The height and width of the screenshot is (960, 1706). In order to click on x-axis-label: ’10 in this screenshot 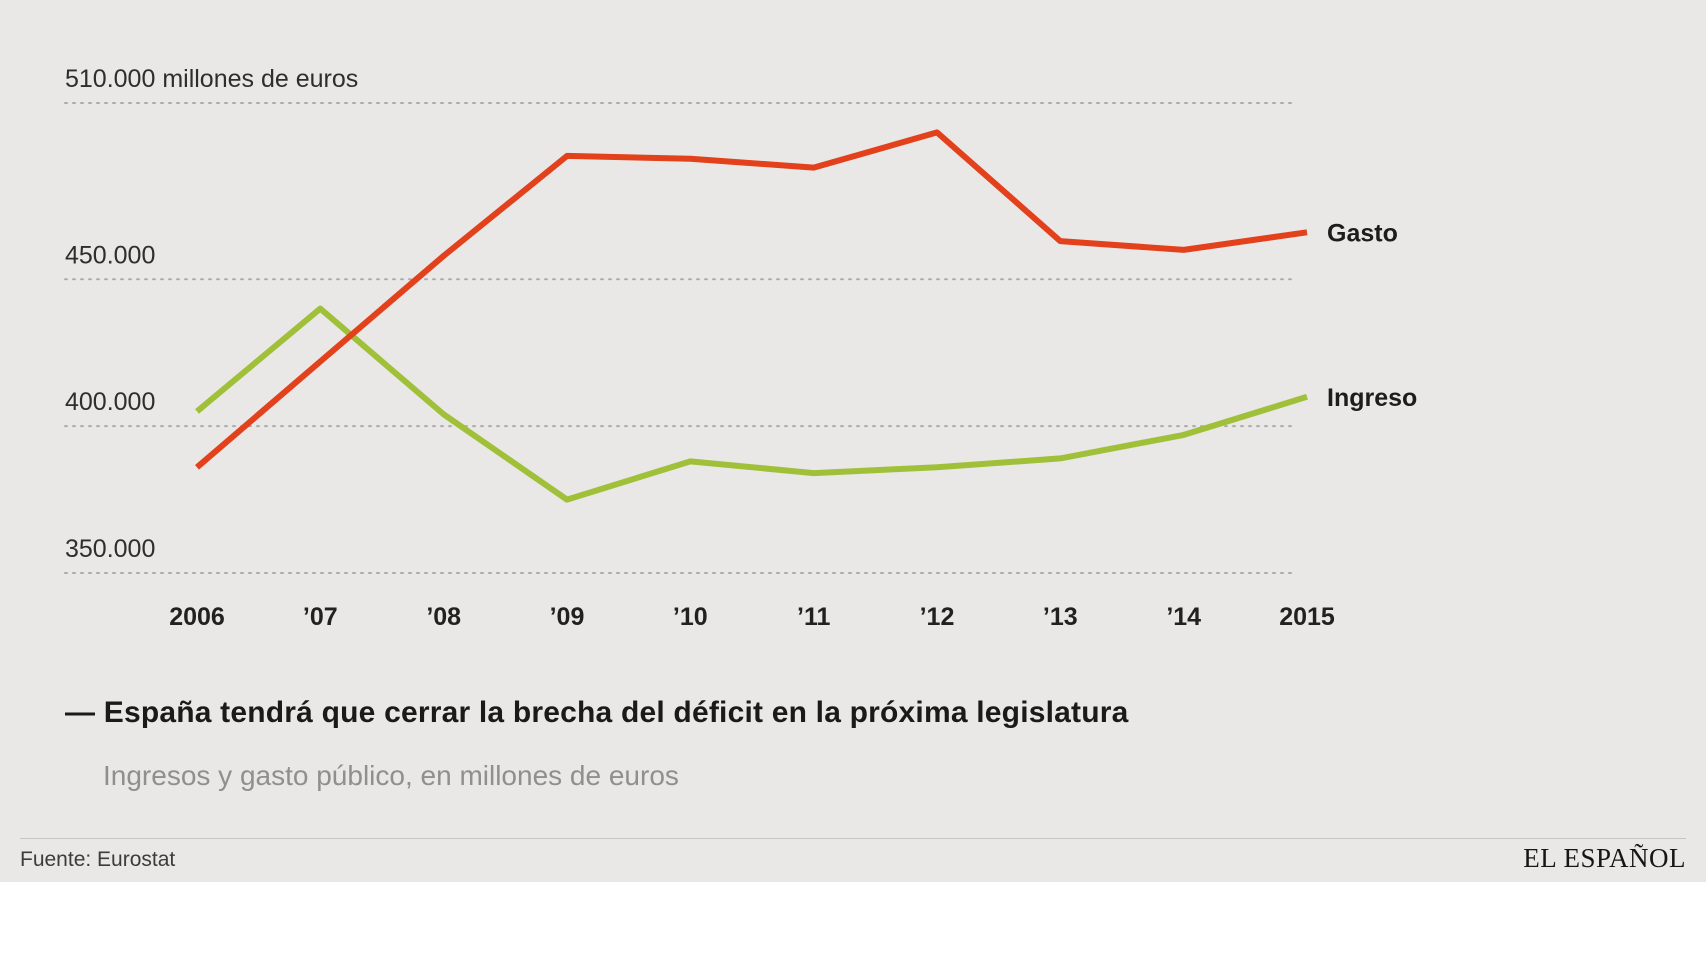, I will do `click(690, 617)`.